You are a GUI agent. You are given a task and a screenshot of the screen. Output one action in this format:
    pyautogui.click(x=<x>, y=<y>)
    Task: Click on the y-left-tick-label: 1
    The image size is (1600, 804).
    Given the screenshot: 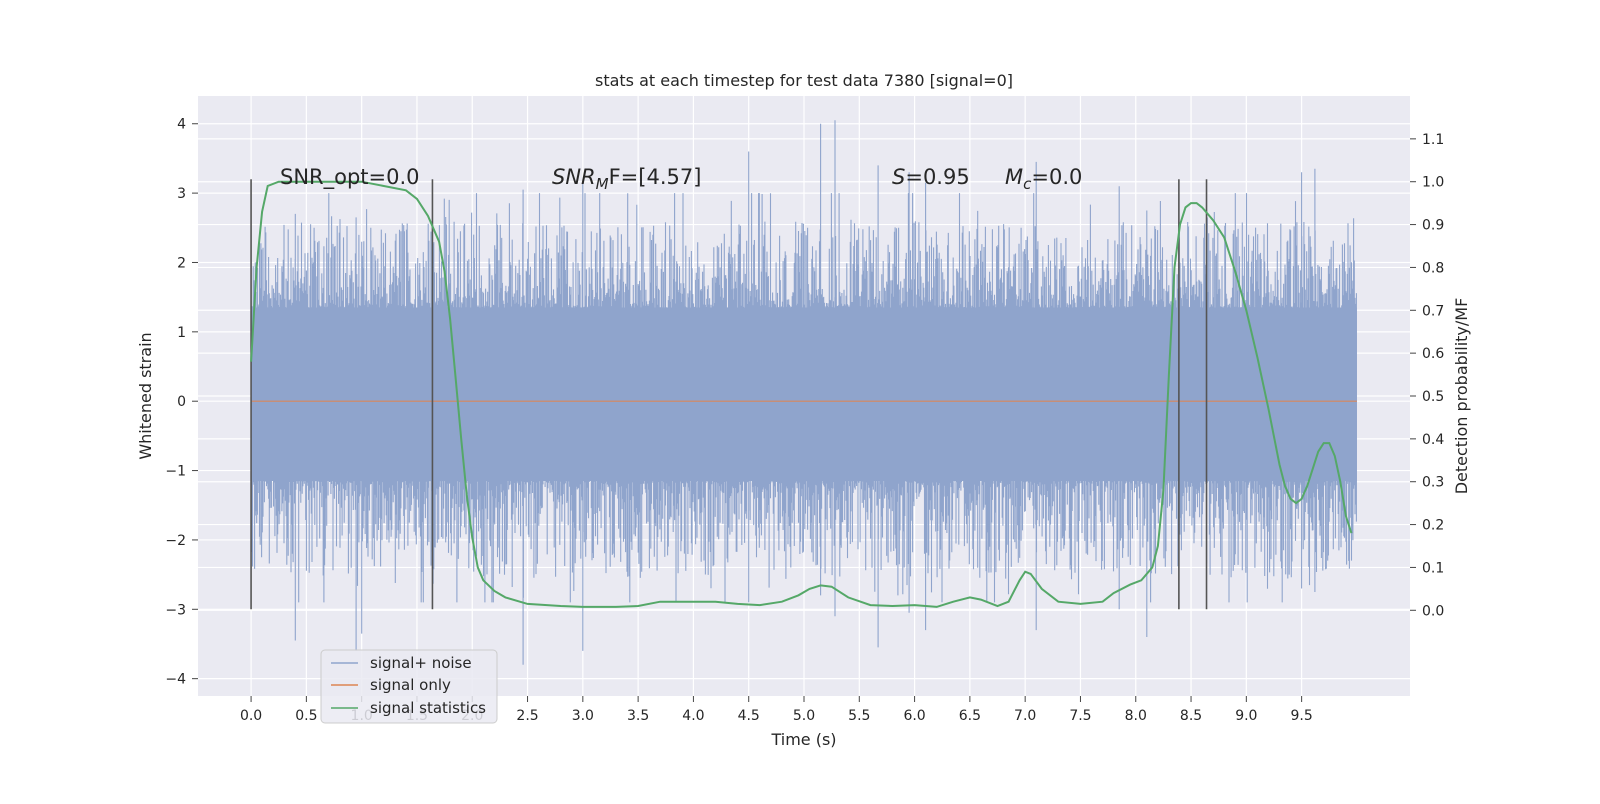 What is the action you would take?
    pyautogui.click(x=181, y=333)
    